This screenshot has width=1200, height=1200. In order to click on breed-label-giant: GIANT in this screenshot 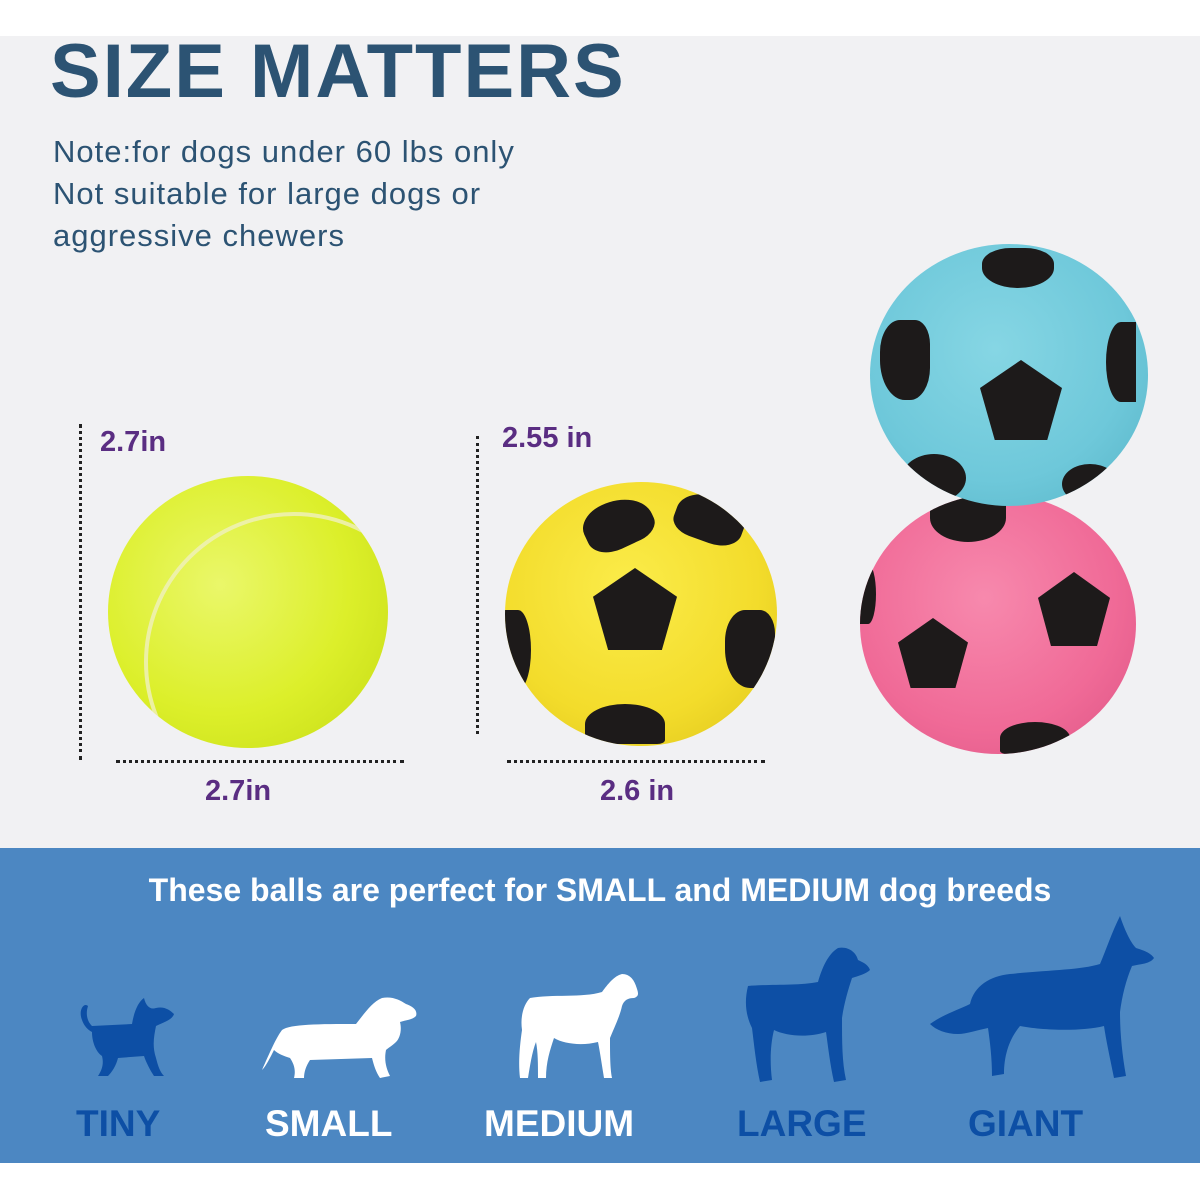, I will do `click(1026, 1123)`.